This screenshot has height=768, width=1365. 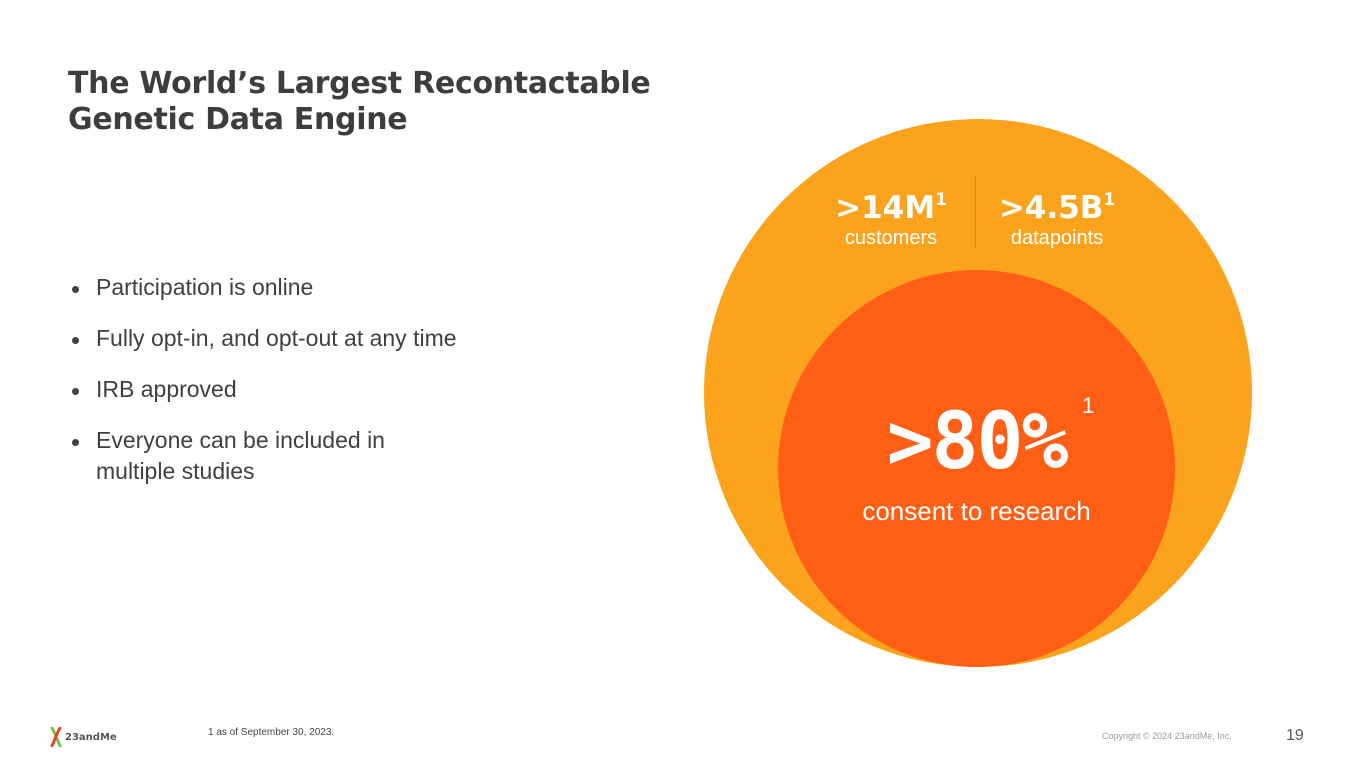 What do you see at coordinates (990, 440) in the screenshot?
I see `consent-value: >80% 1` at bounding box center [990, 440].